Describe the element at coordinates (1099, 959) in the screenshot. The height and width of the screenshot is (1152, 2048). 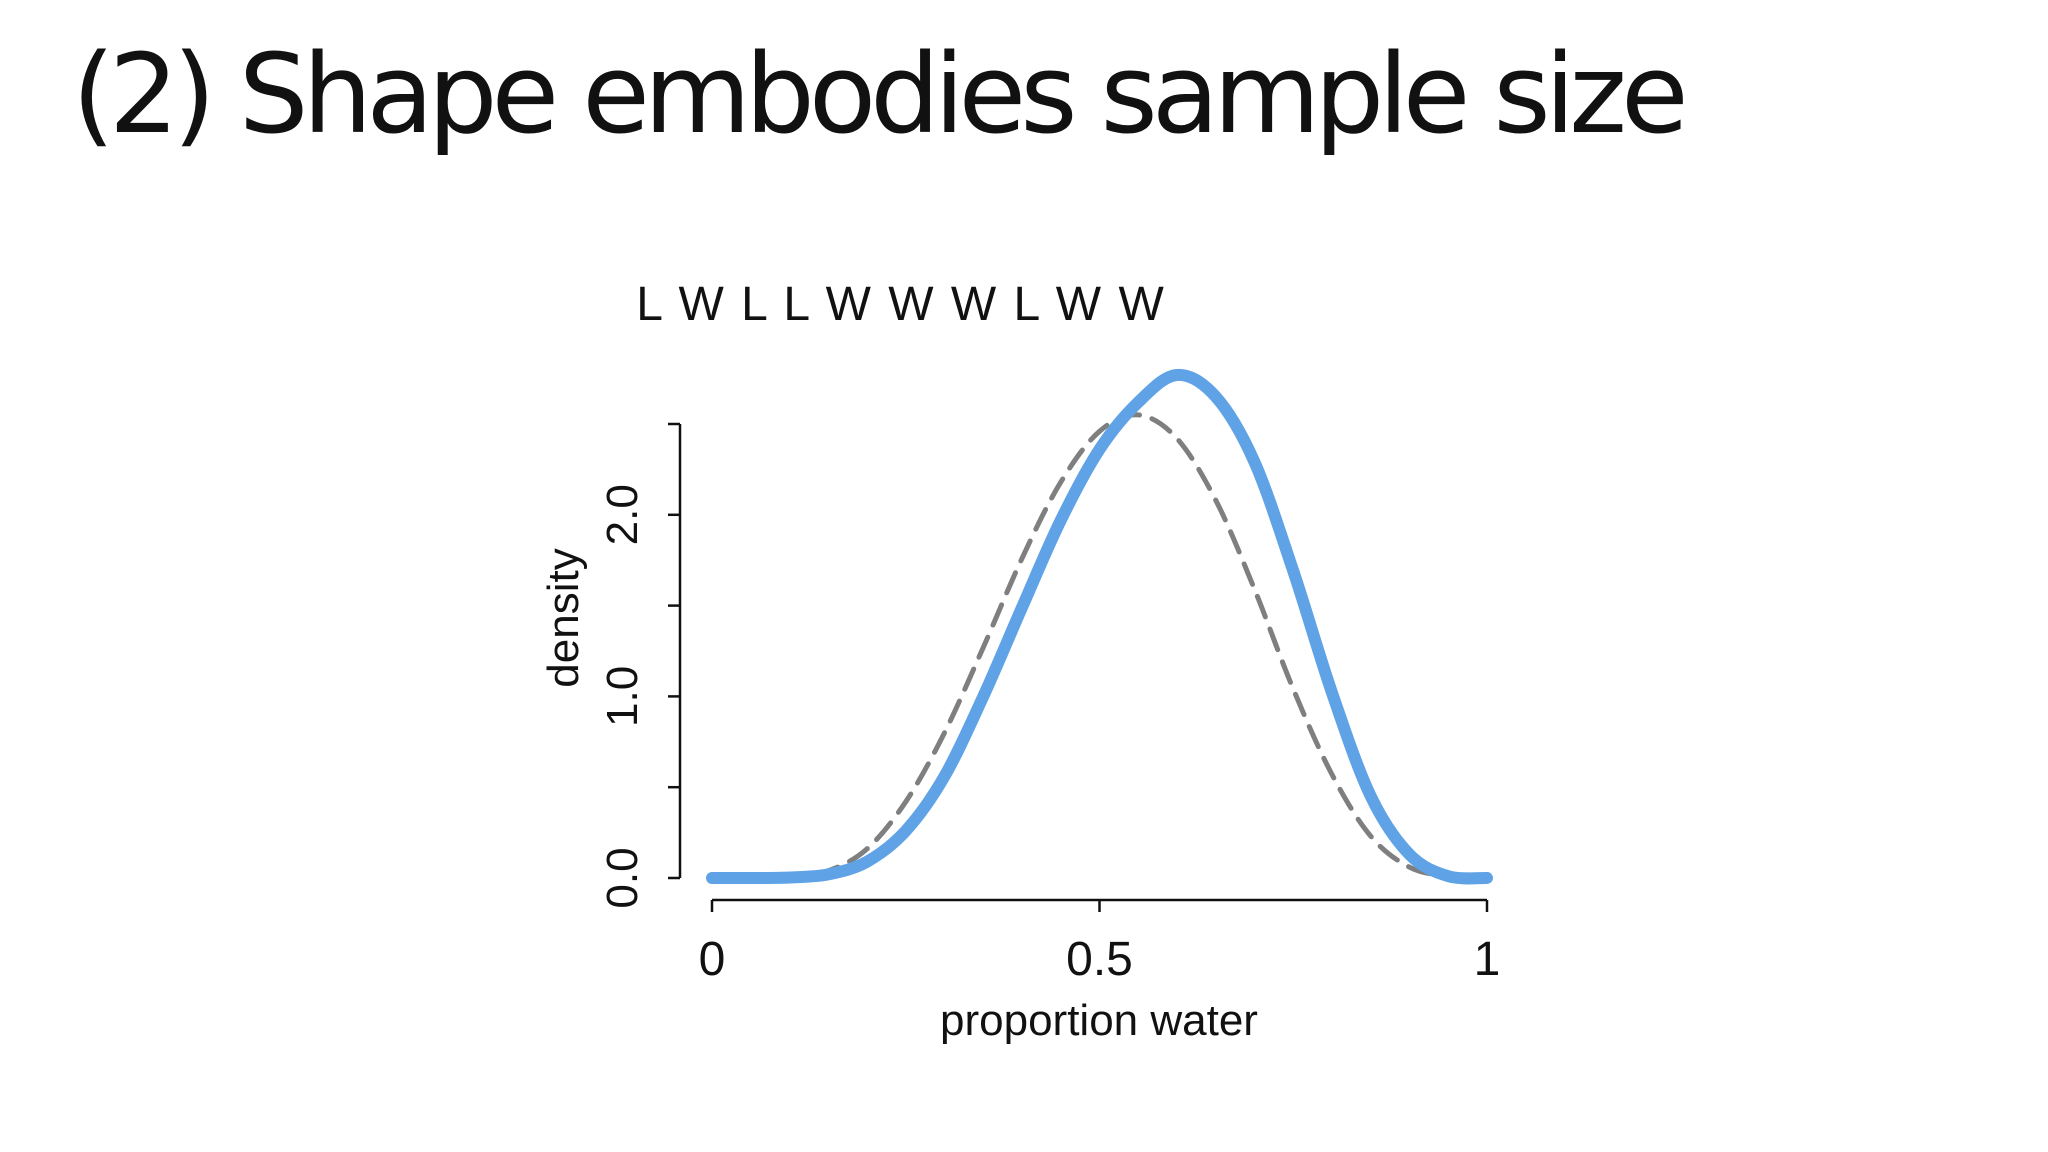
I see `x-tick-label: 0.5` at that location.